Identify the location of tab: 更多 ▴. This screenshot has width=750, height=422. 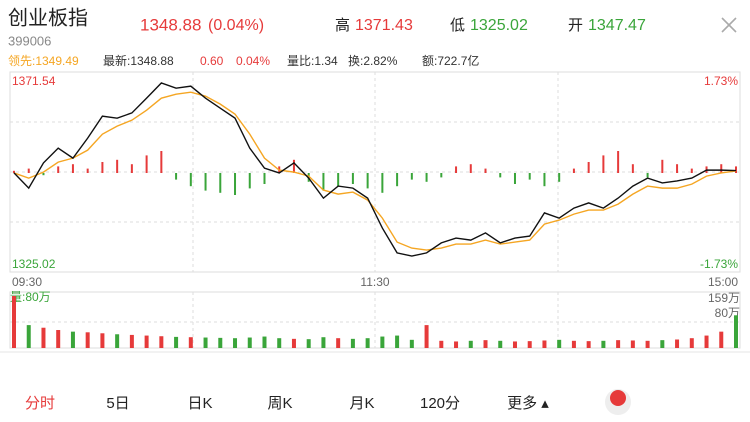
(528, 403).